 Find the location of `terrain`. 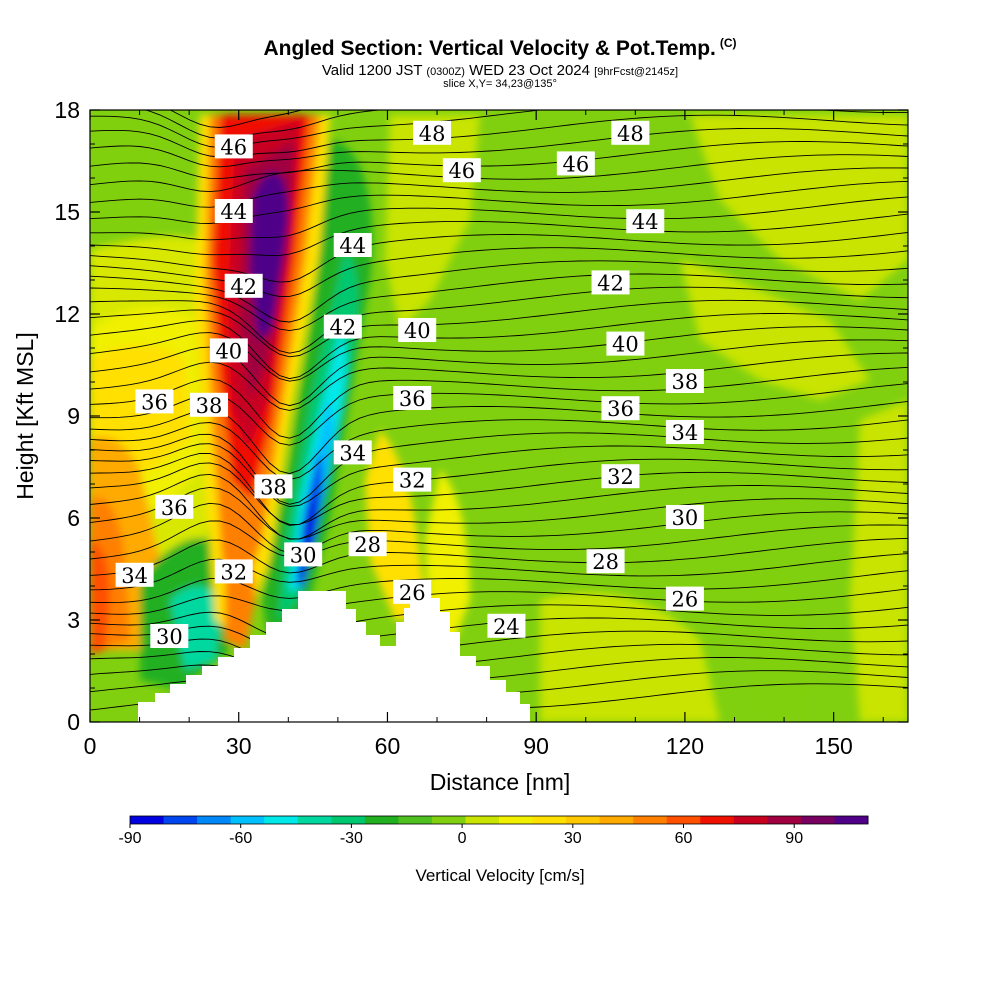

terrain is located at coordinates (334, 656).